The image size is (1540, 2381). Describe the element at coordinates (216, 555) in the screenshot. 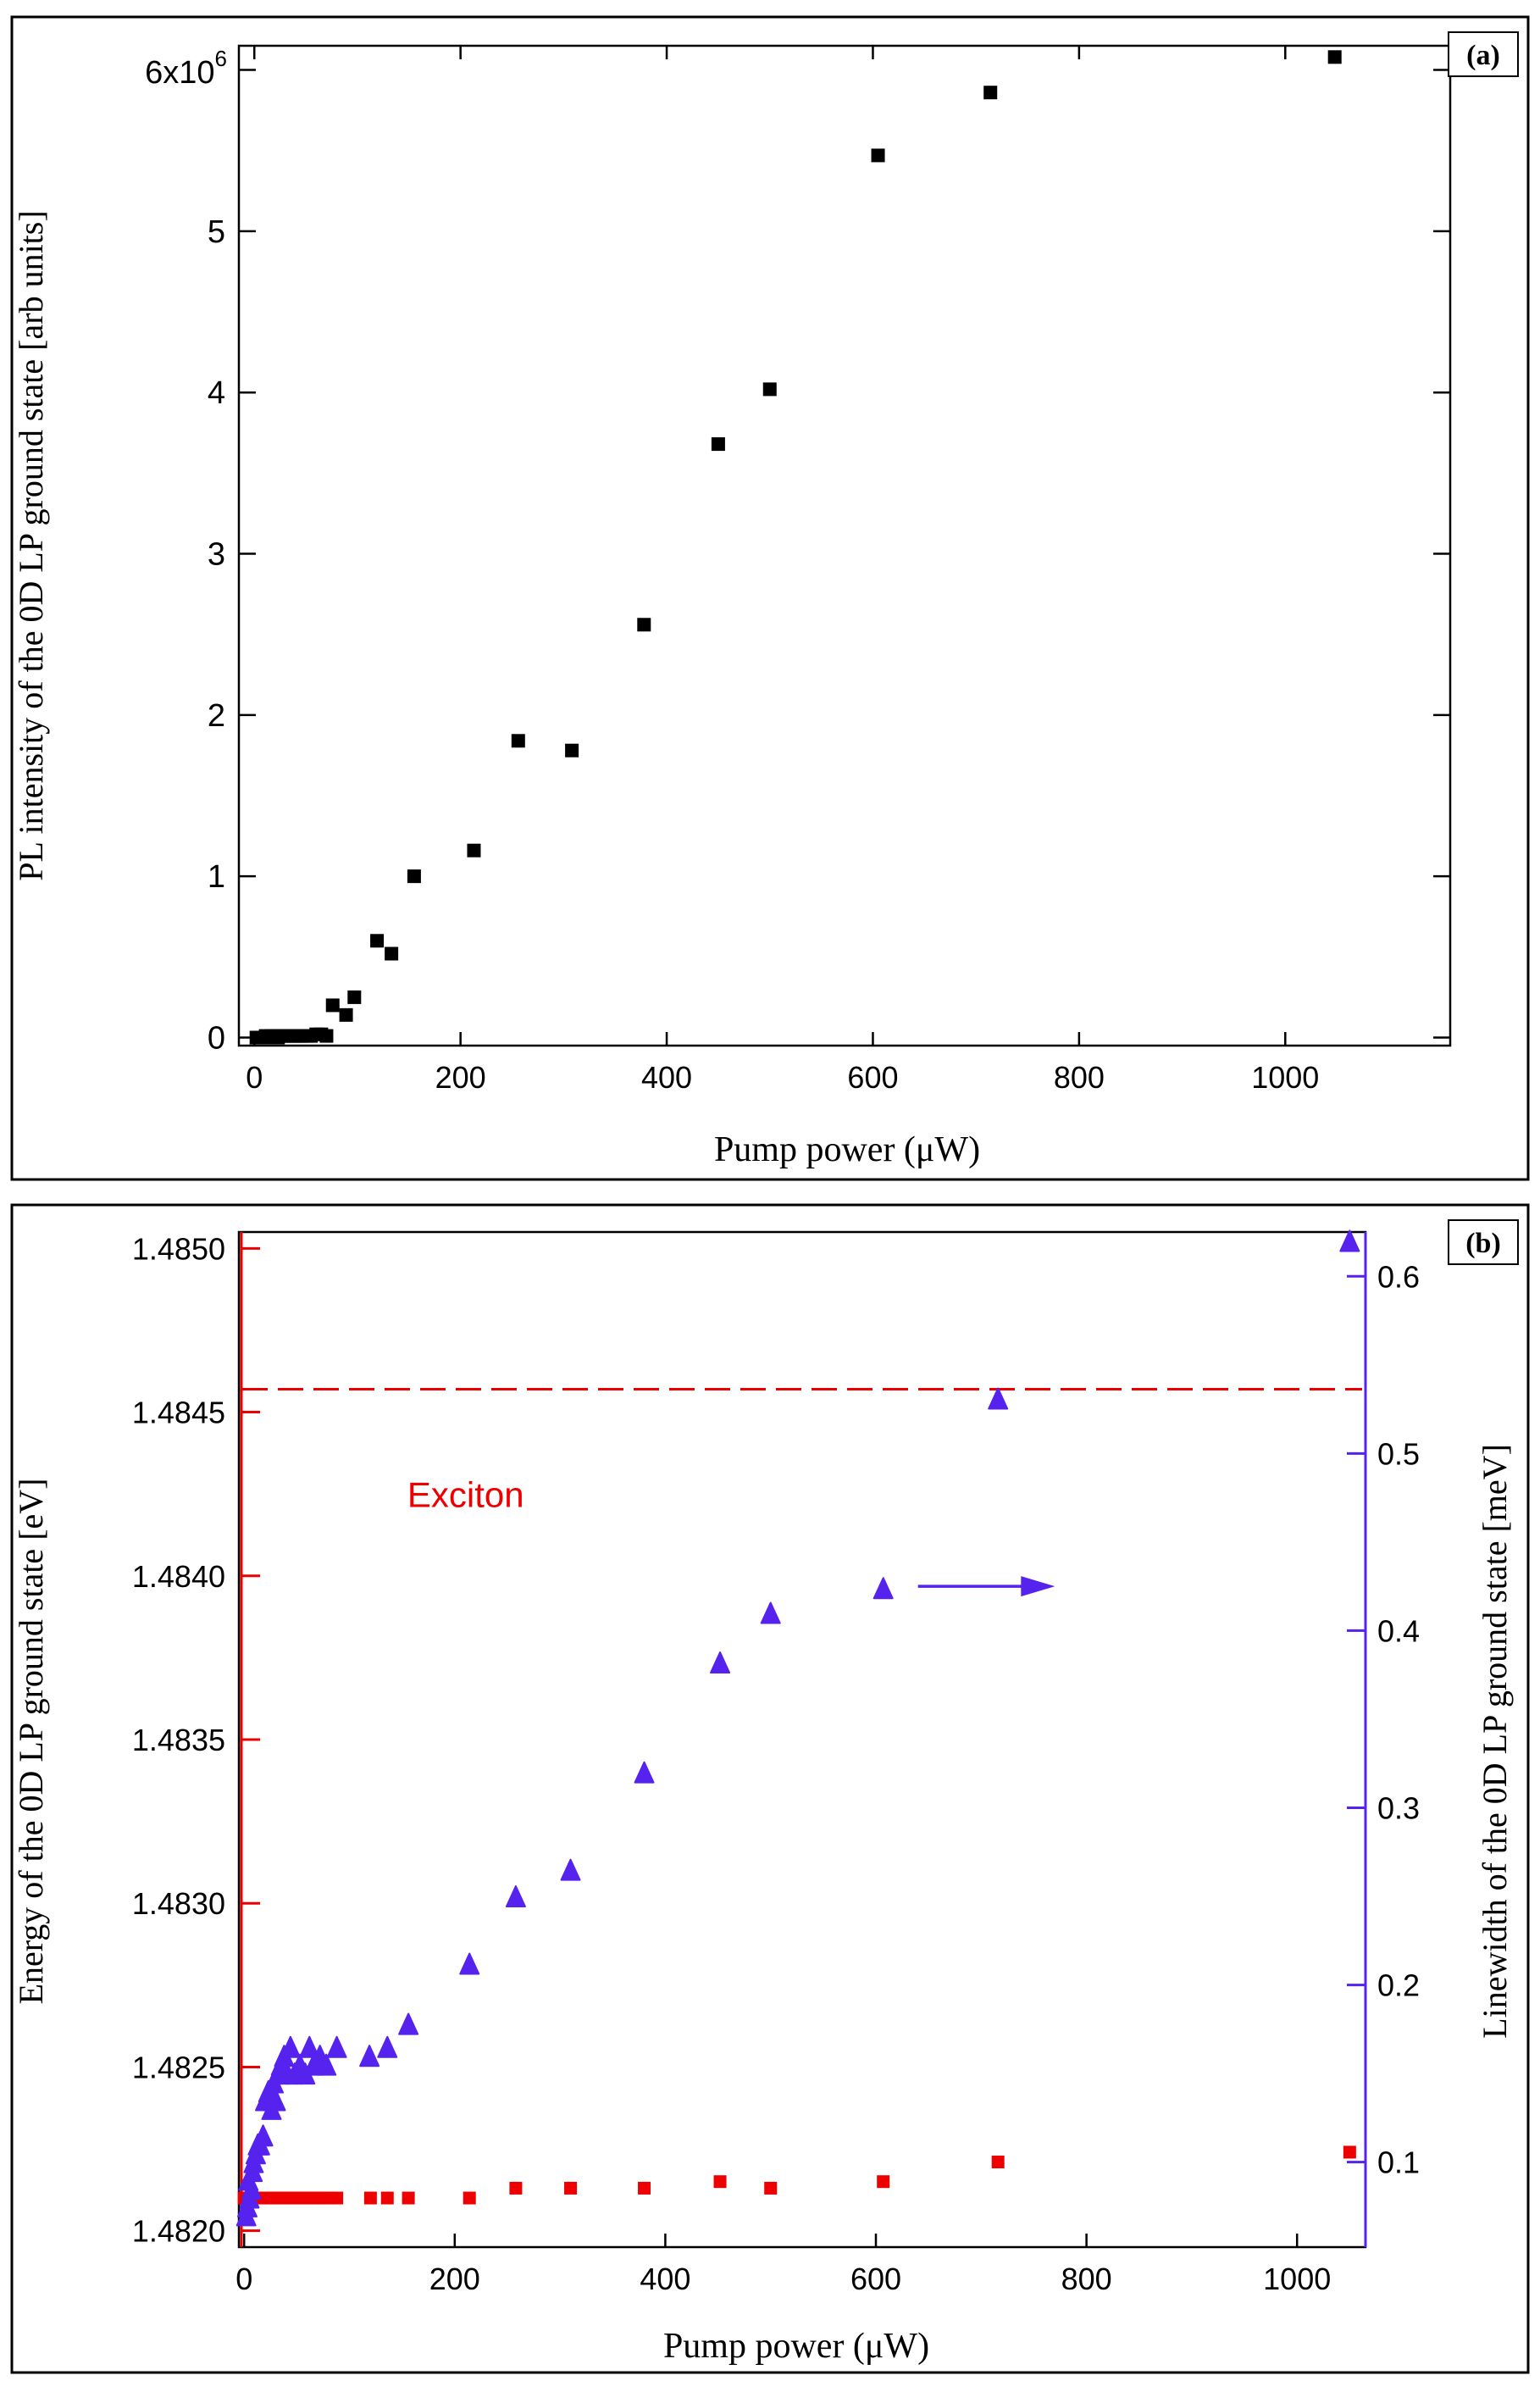

I see `panel-a-y-tick-label: 3` at that location.